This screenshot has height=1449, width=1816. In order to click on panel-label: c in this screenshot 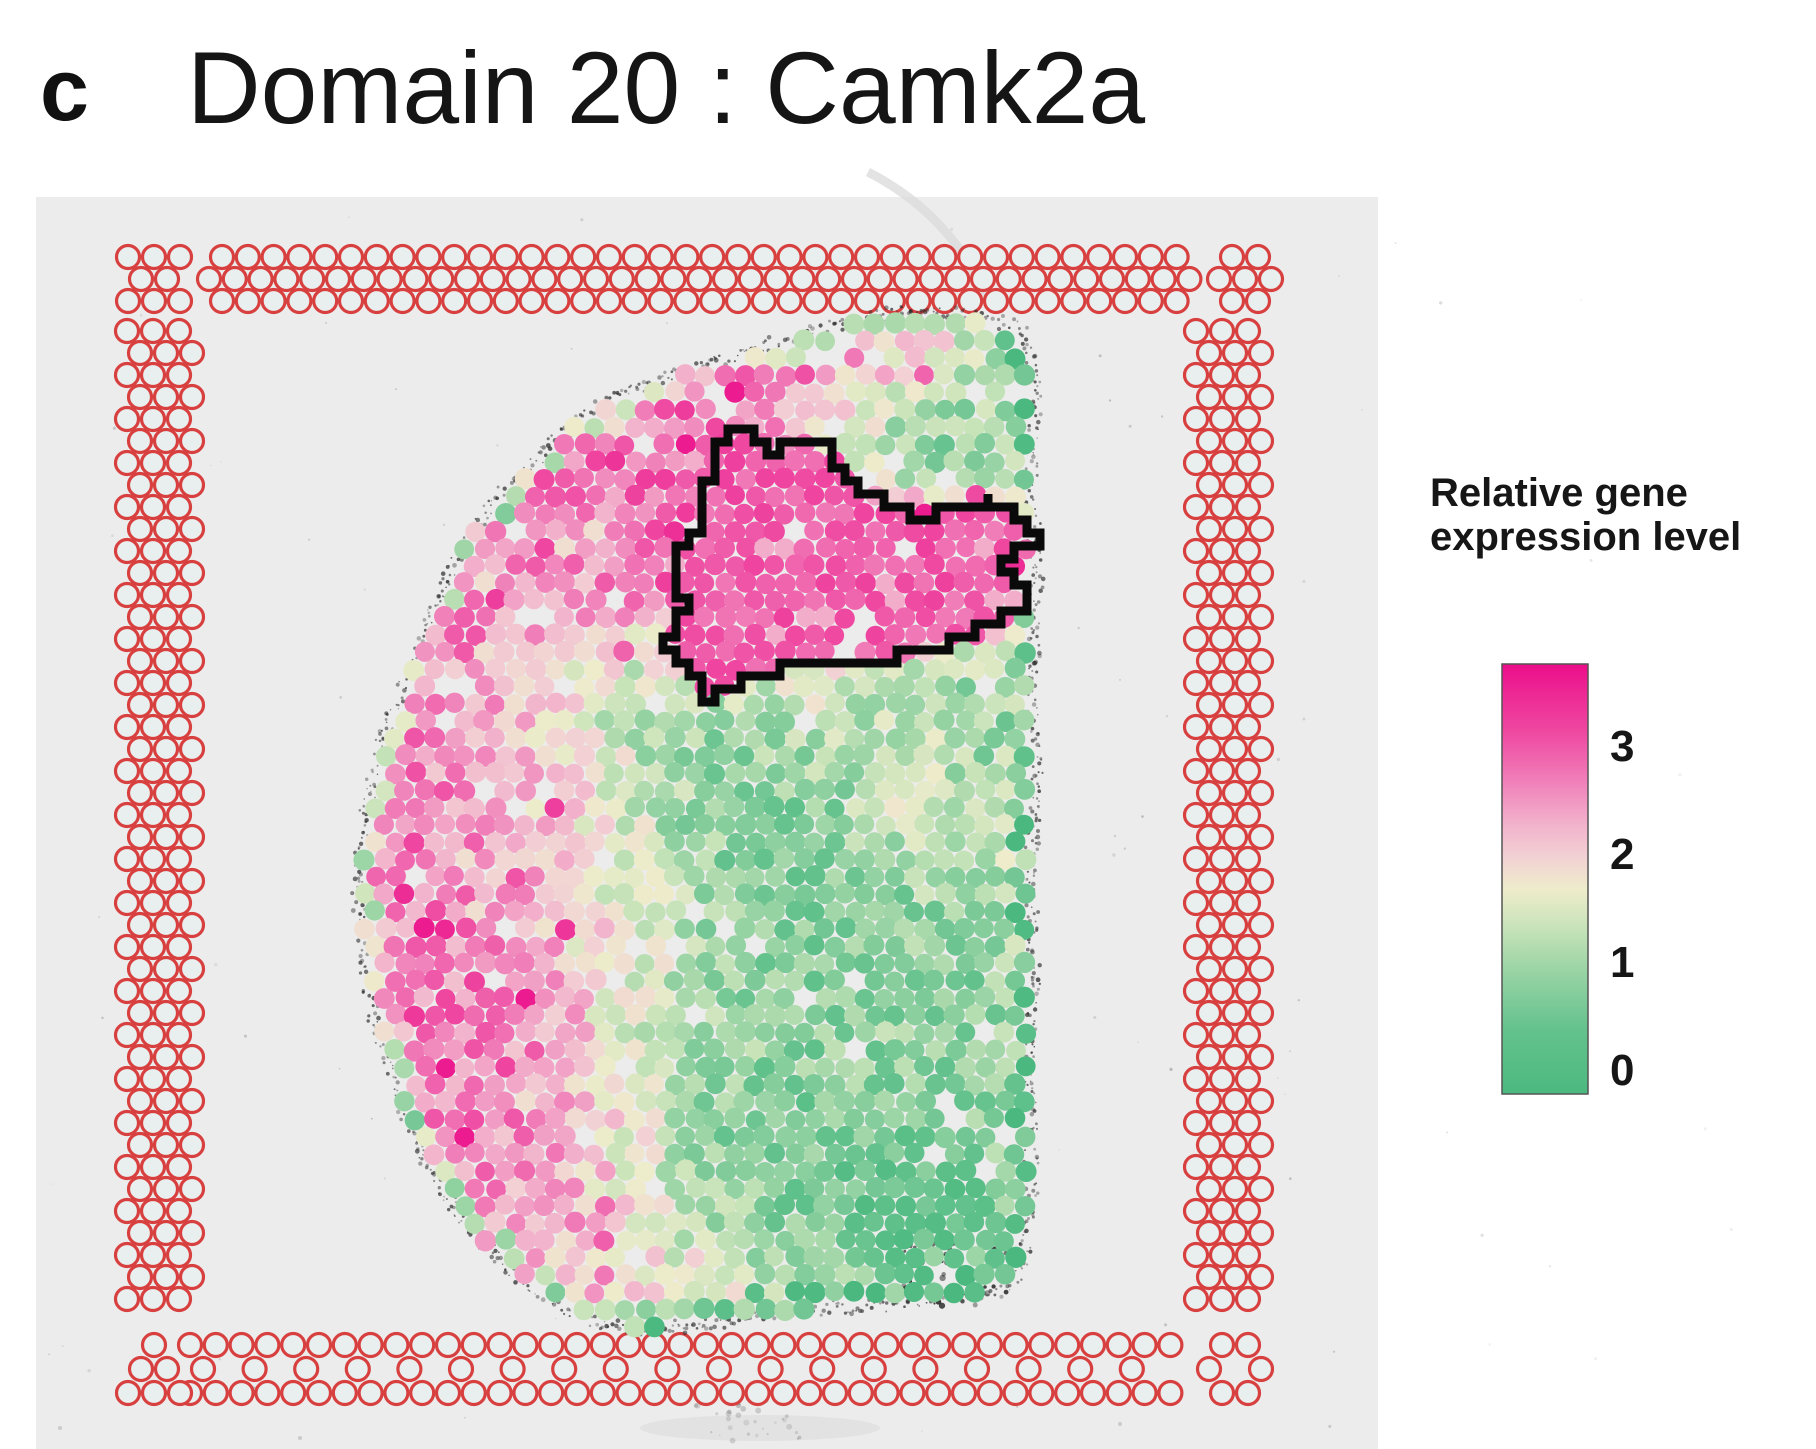, I will do `click(64, 89)`.